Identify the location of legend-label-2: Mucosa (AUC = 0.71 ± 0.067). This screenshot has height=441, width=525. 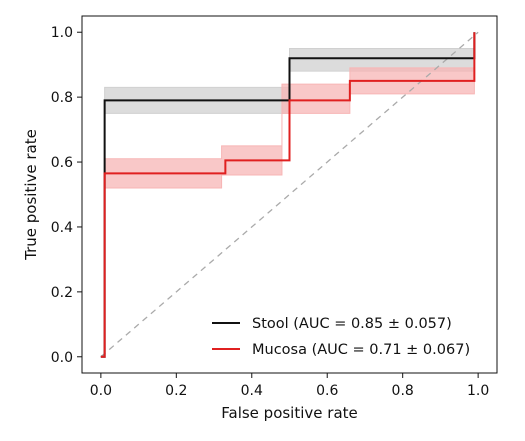
(361, 350).